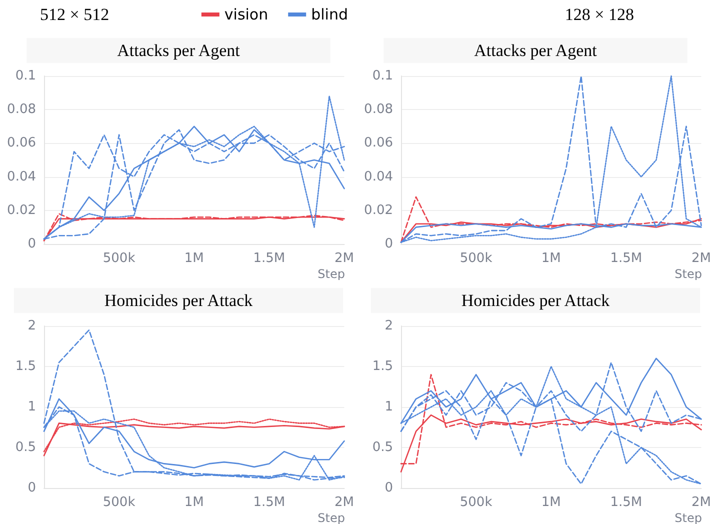 This screenshot has height=524, width=714. Describe the element at coordinates (75, 14) in the screenshot. I see `text: 512 × 512` at that location.